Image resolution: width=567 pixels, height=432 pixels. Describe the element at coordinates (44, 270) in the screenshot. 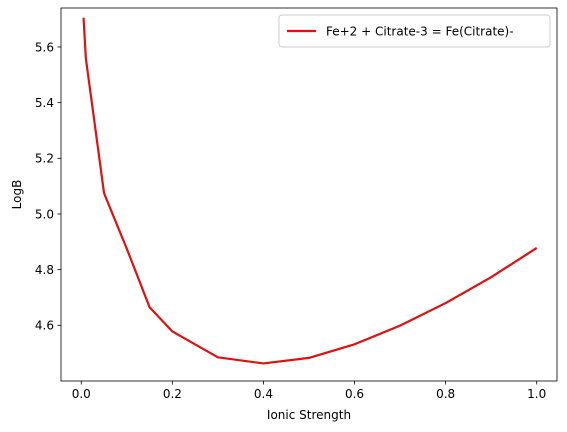

I see `y-tick-label: 4.8` at that location.